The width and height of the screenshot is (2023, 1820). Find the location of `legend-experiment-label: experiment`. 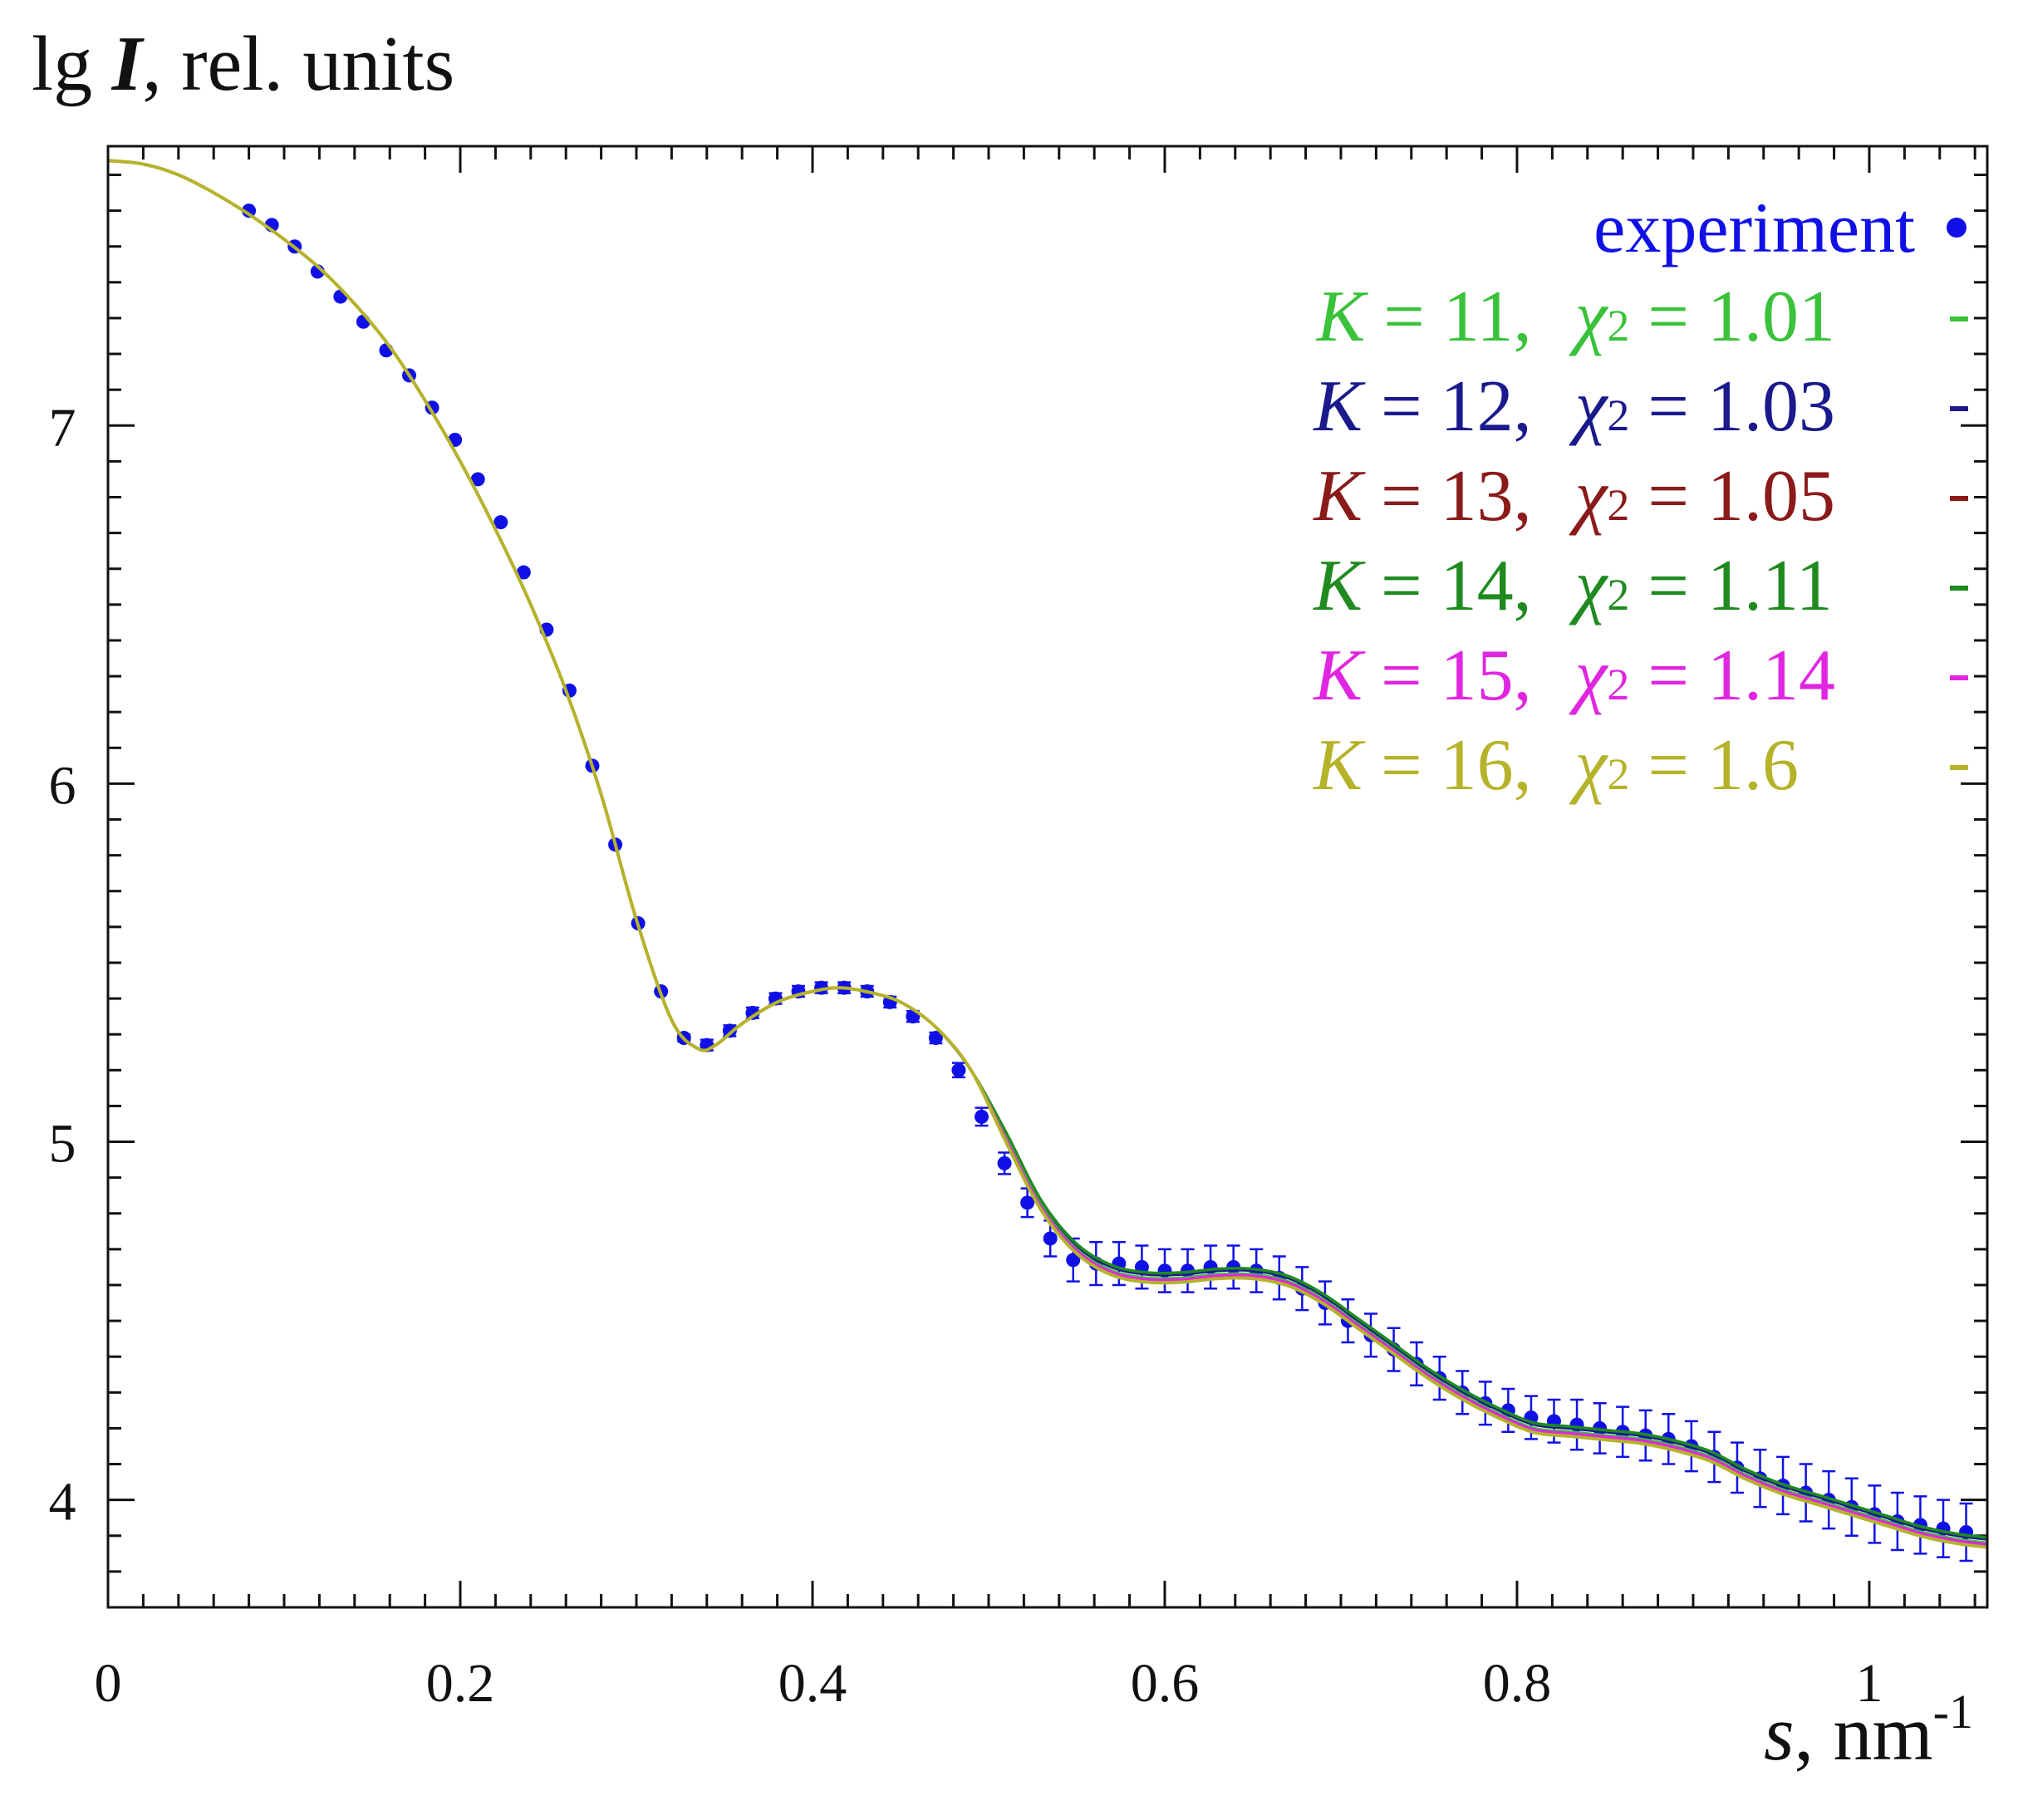

legend-experiment-label: experiment is located at coordinates (1754, 227).